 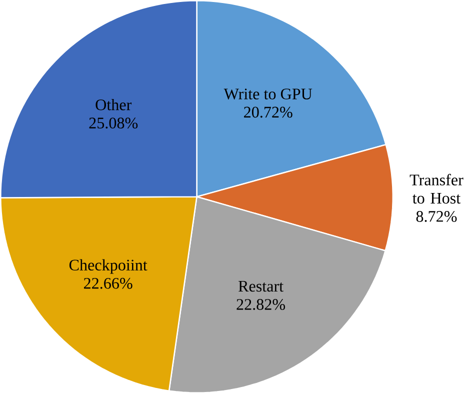 What do you see at coordinates (437, 189) in the screenshot?
I see `slice-label: Transfer to Host` at bounding box center [437, 189].